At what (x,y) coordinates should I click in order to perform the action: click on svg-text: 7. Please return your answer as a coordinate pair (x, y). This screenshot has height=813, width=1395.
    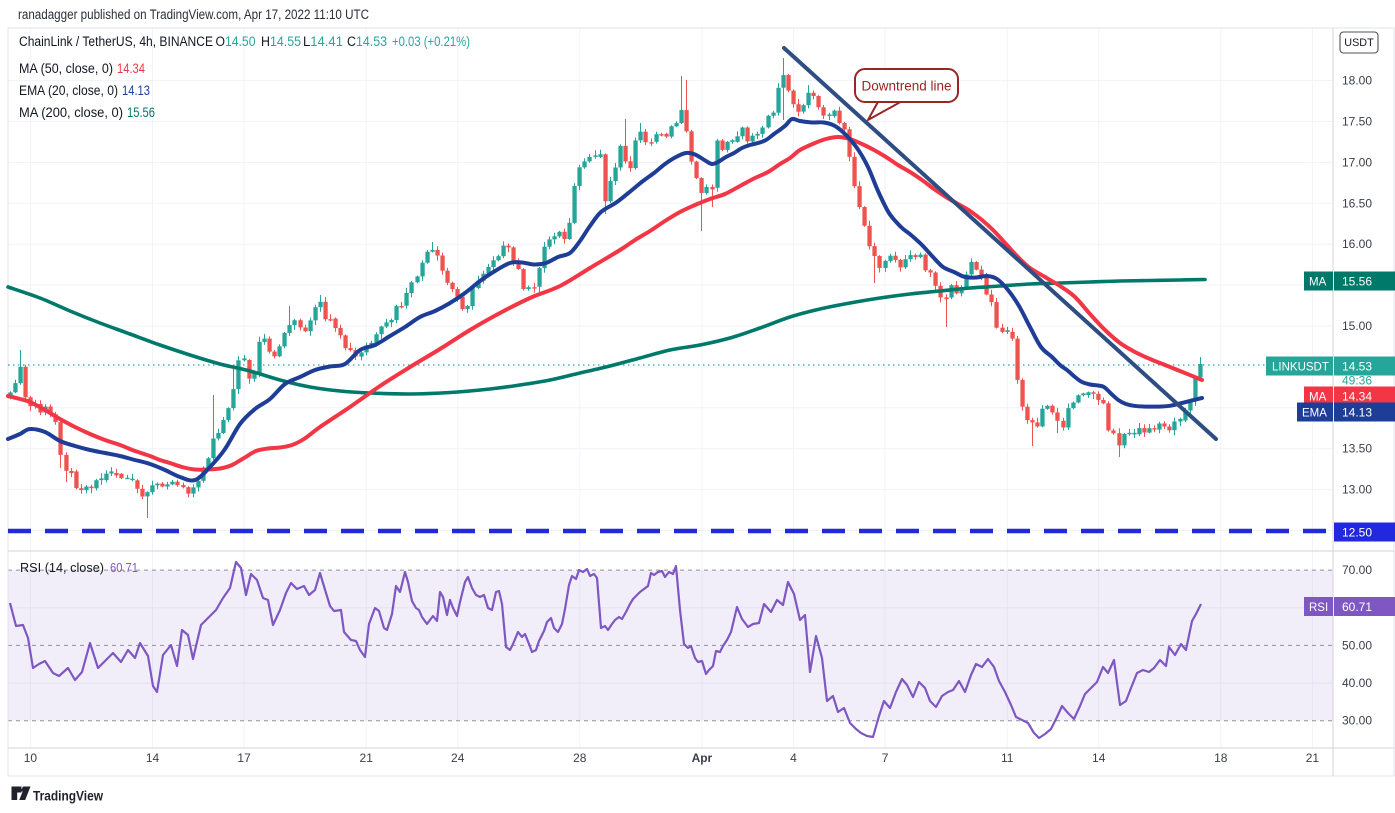
    Looking at the image, I should click on (885, 758).